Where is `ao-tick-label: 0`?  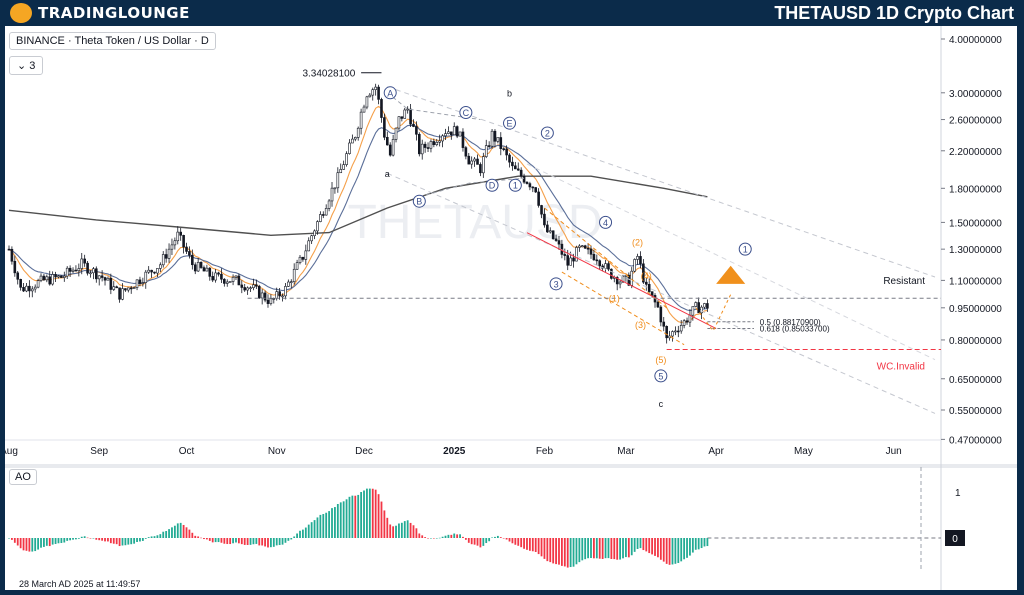
ao-tick-label: 0 is located at coordinates (955, 539).